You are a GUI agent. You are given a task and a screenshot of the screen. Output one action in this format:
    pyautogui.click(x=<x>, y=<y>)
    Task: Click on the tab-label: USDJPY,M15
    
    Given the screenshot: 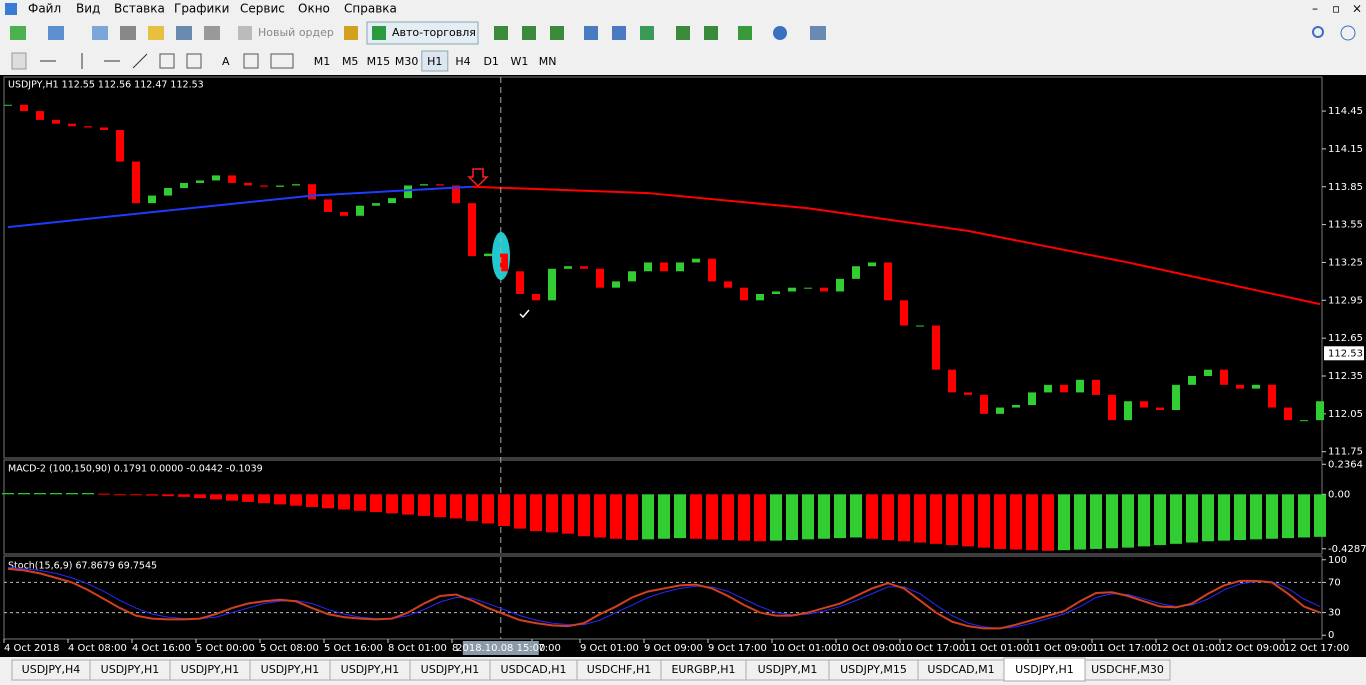 What is the action you would take?
    pyautogui.click(x=873, y=669)
    